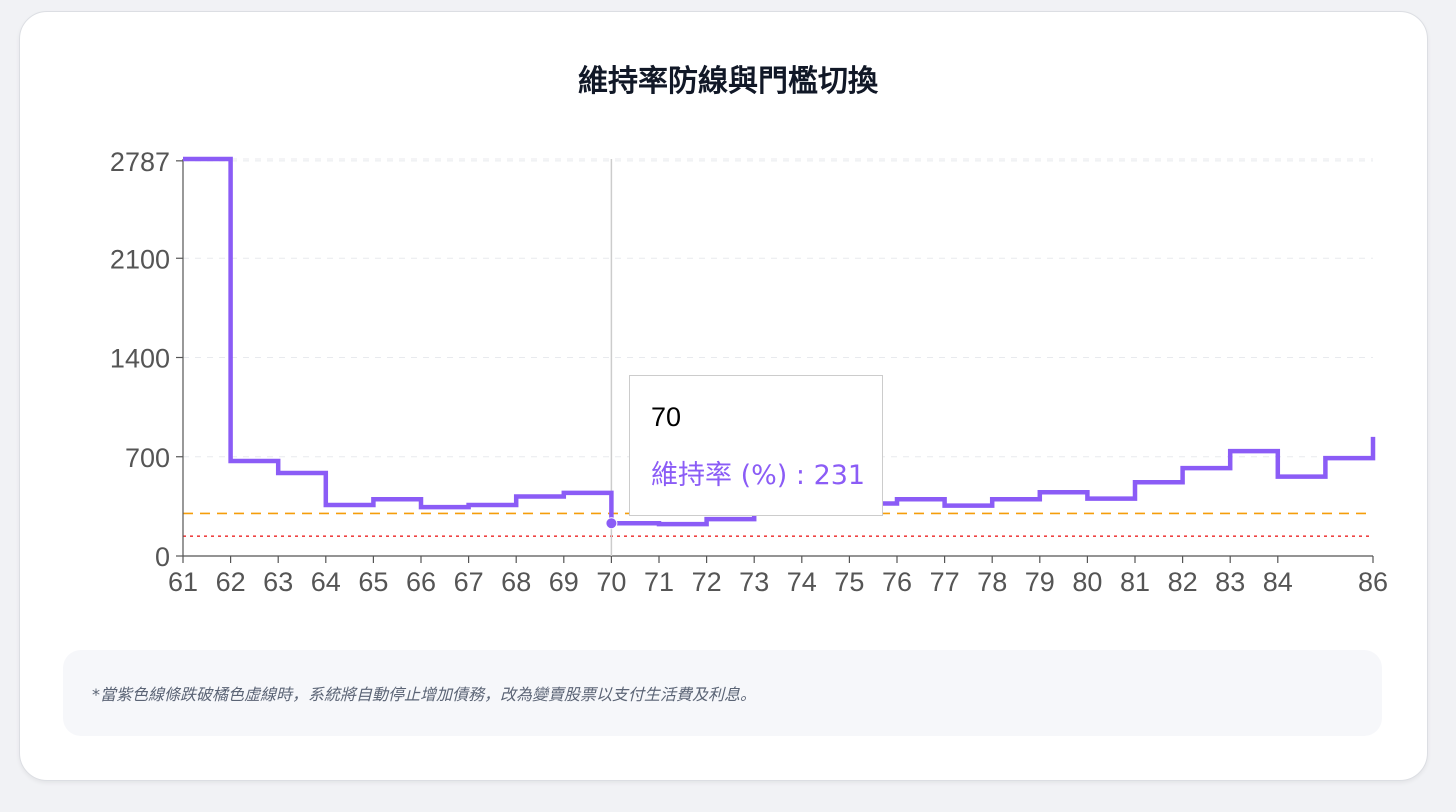  What do you see at coordinates (278, 582) in the screenshot?
I see `x-tick-label: 63` at bounding box center [278, 582].